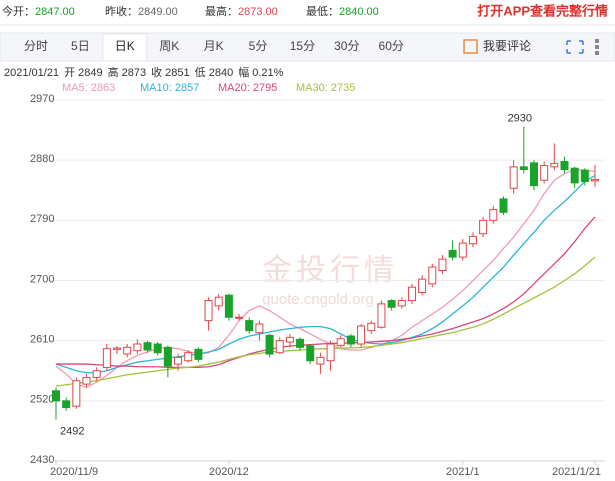 The image size is (615, 481). What do you see at coordinates (42, 340) in the screenshot?
I see `y-tick-label: 2610` at bounding box center [42, 340].